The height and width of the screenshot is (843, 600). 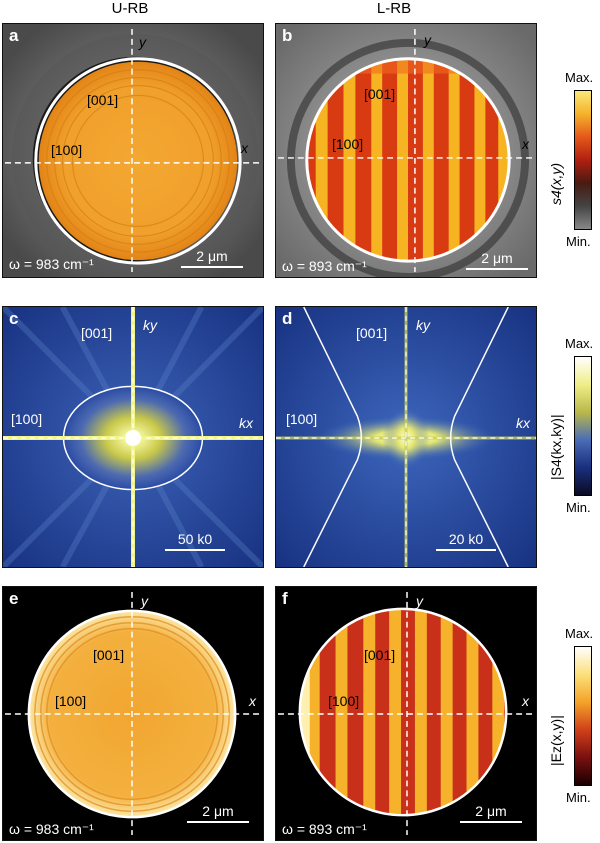 I want to click on panel-e-x-axis-label: x, so click(x=252, y=701).